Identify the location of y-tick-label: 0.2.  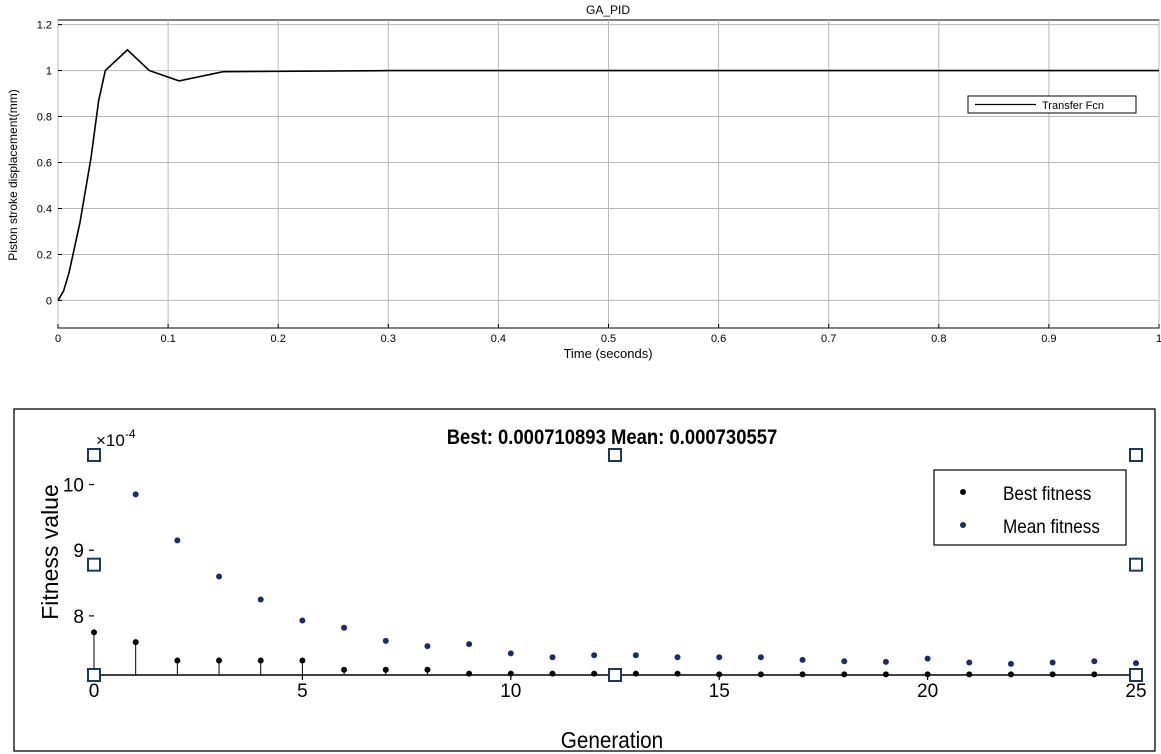
(44, 255).